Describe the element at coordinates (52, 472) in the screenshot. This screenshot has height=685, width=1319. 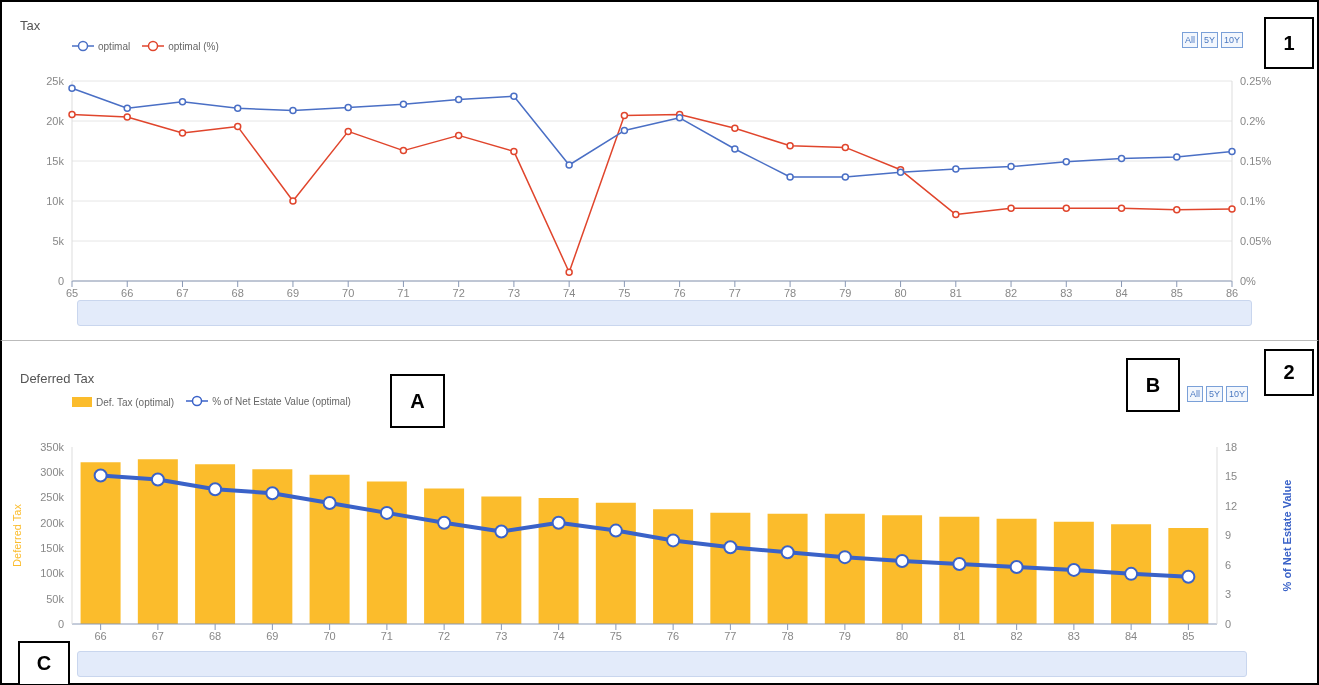
I see `y-tick-label: 300k` at that location.